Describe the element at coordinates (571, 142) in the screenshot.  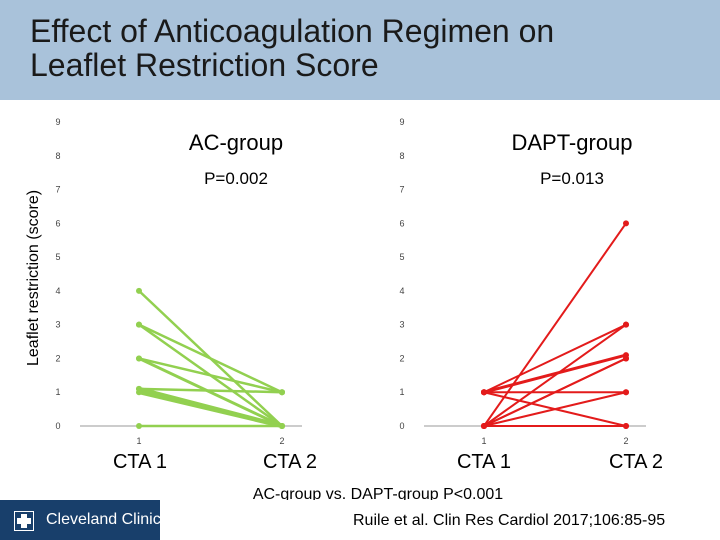
I see `panel-title: DAPT-group` at that location.